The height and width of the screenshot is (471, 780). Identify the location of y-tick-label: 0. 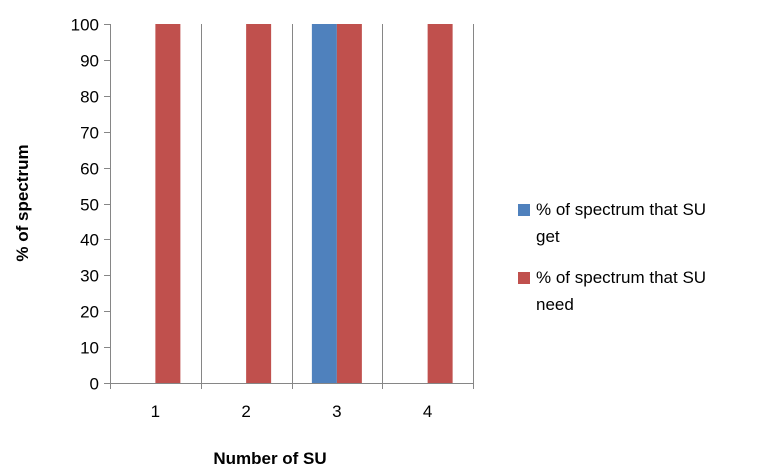
(94, 384).